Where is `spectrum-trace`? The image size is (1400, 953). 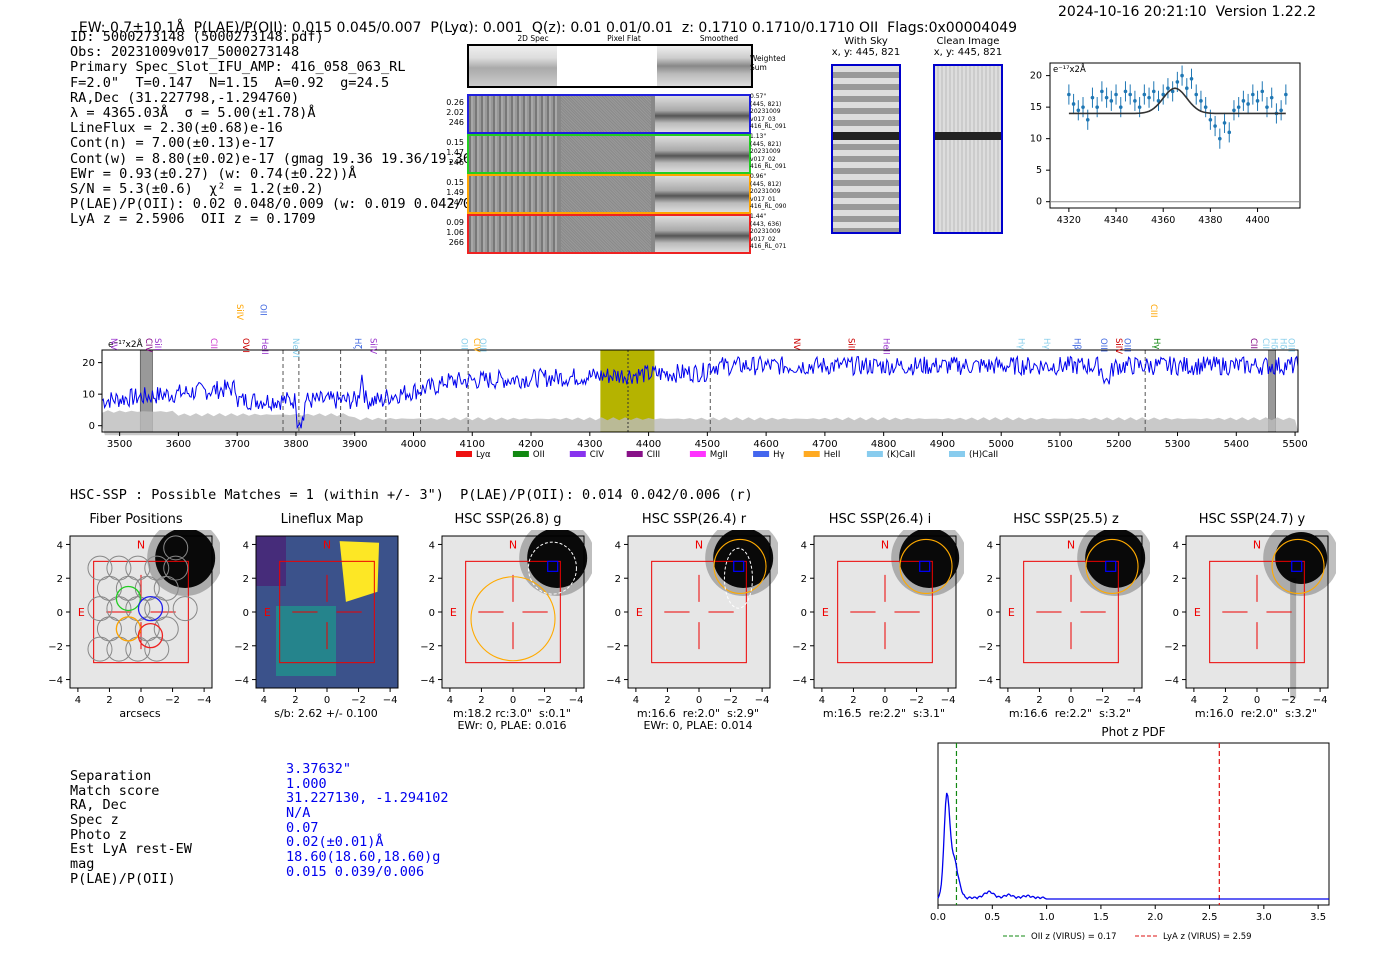
spectrum-trace is located at coordinates (700, 392).